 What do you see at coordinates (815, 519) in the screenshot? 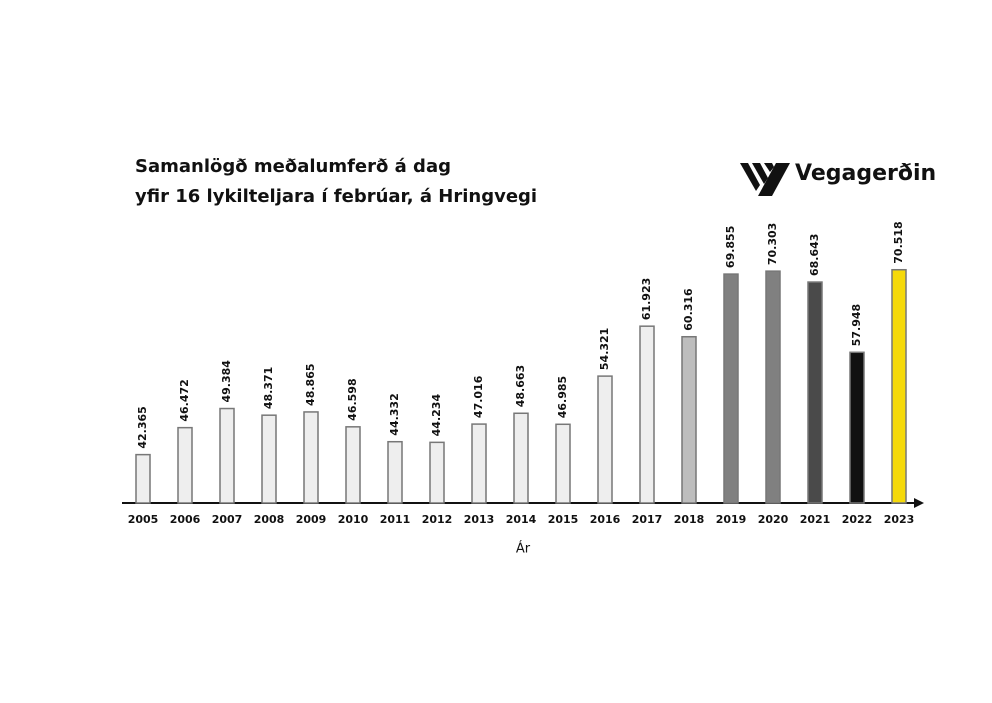
I see `x-tick-label: 2021` at bounding box center [815, 519].